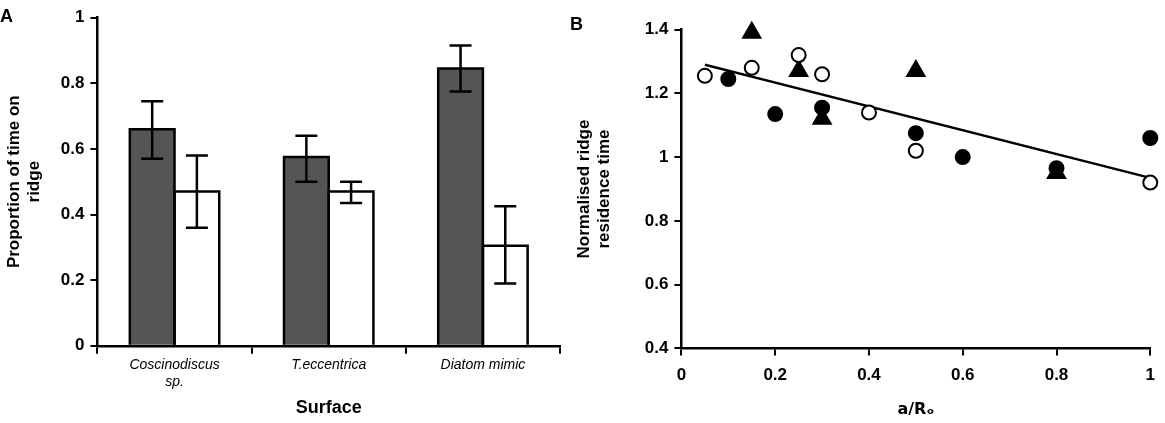  Describe the element at coordinates (869, 375) in the screenshot. I see `x-tick-label: 0.4` at that location.